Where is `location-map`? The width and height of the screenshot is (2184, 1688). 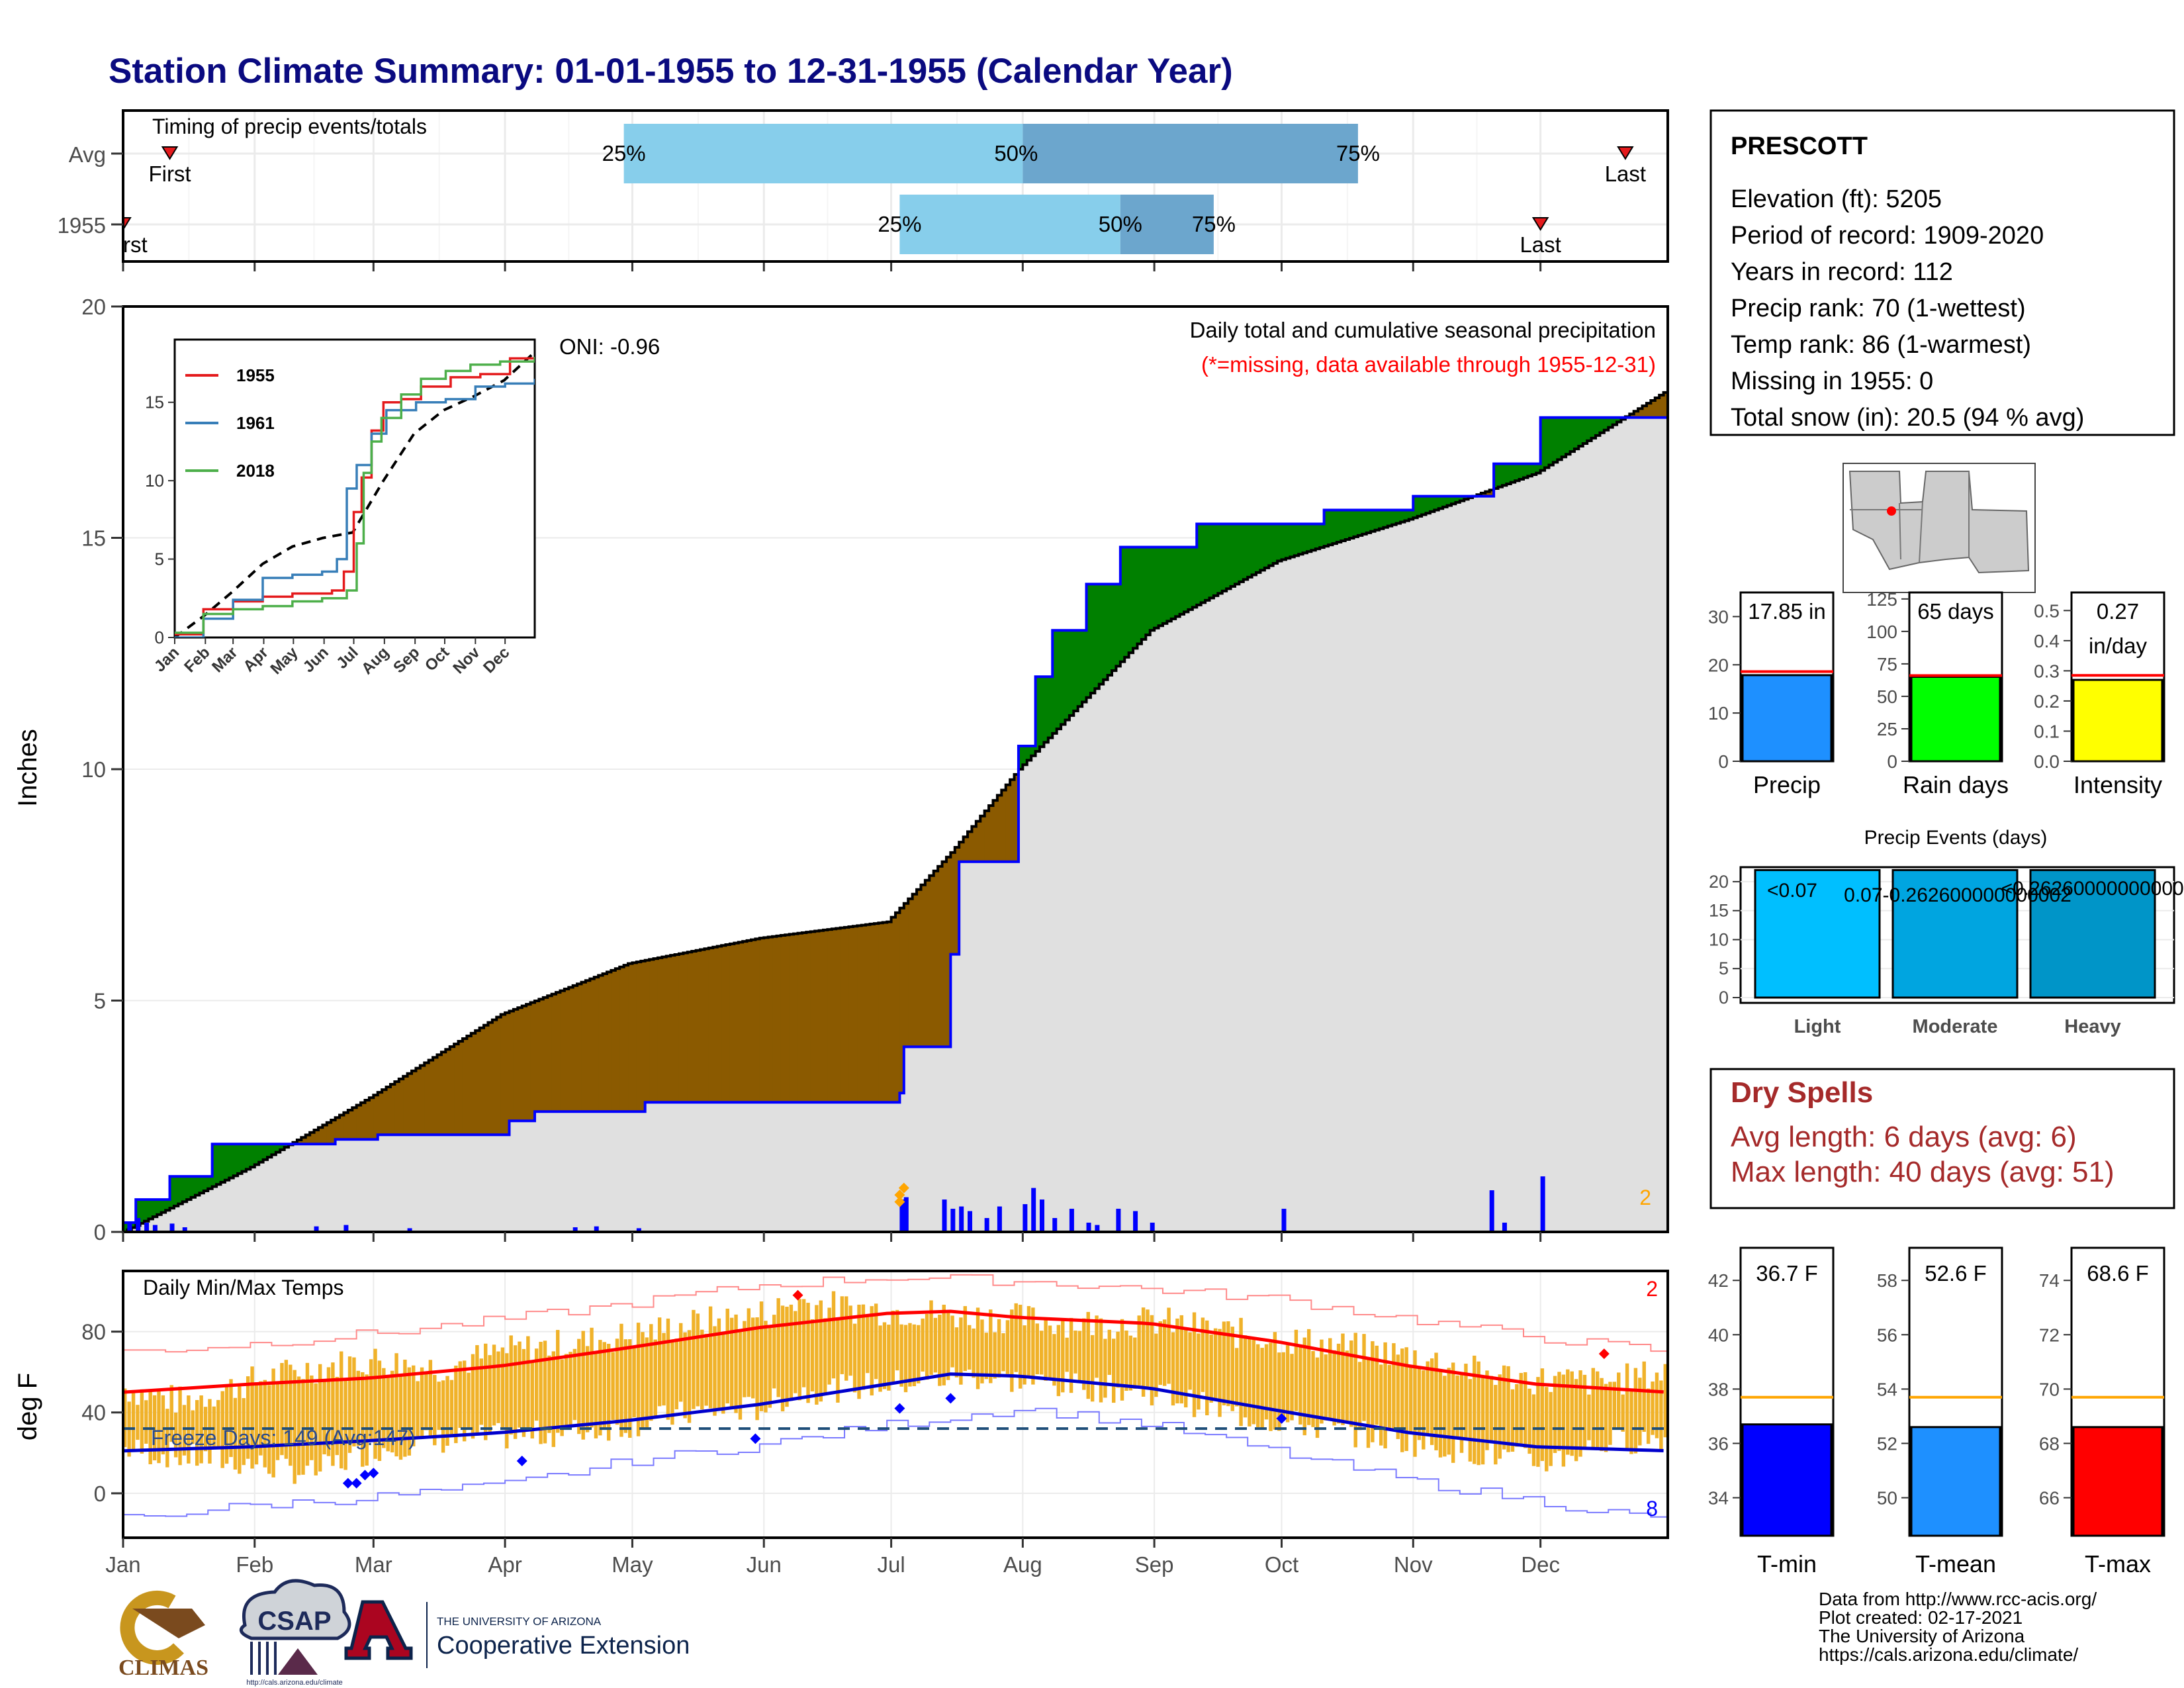 location-map is located at coordinates (1940, 528).